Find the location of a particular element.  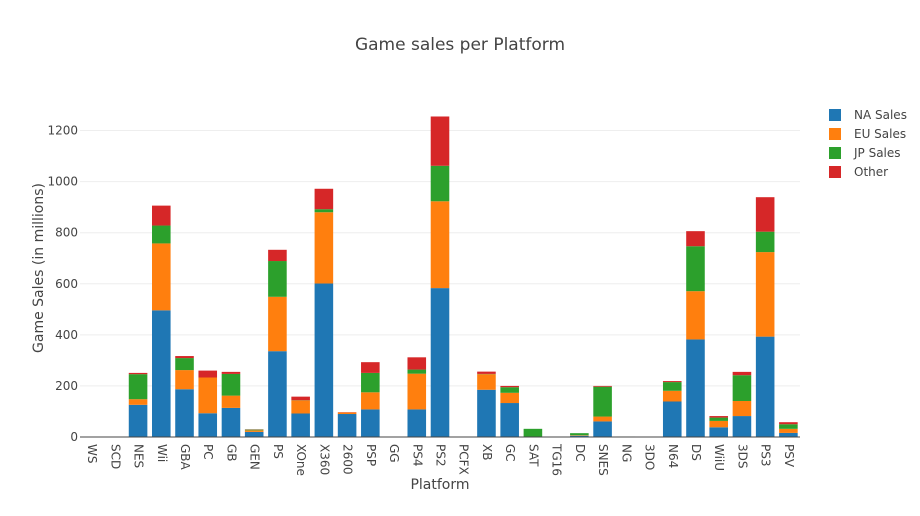

bar-jp-sales-sat is located at coordinates (533, 432).